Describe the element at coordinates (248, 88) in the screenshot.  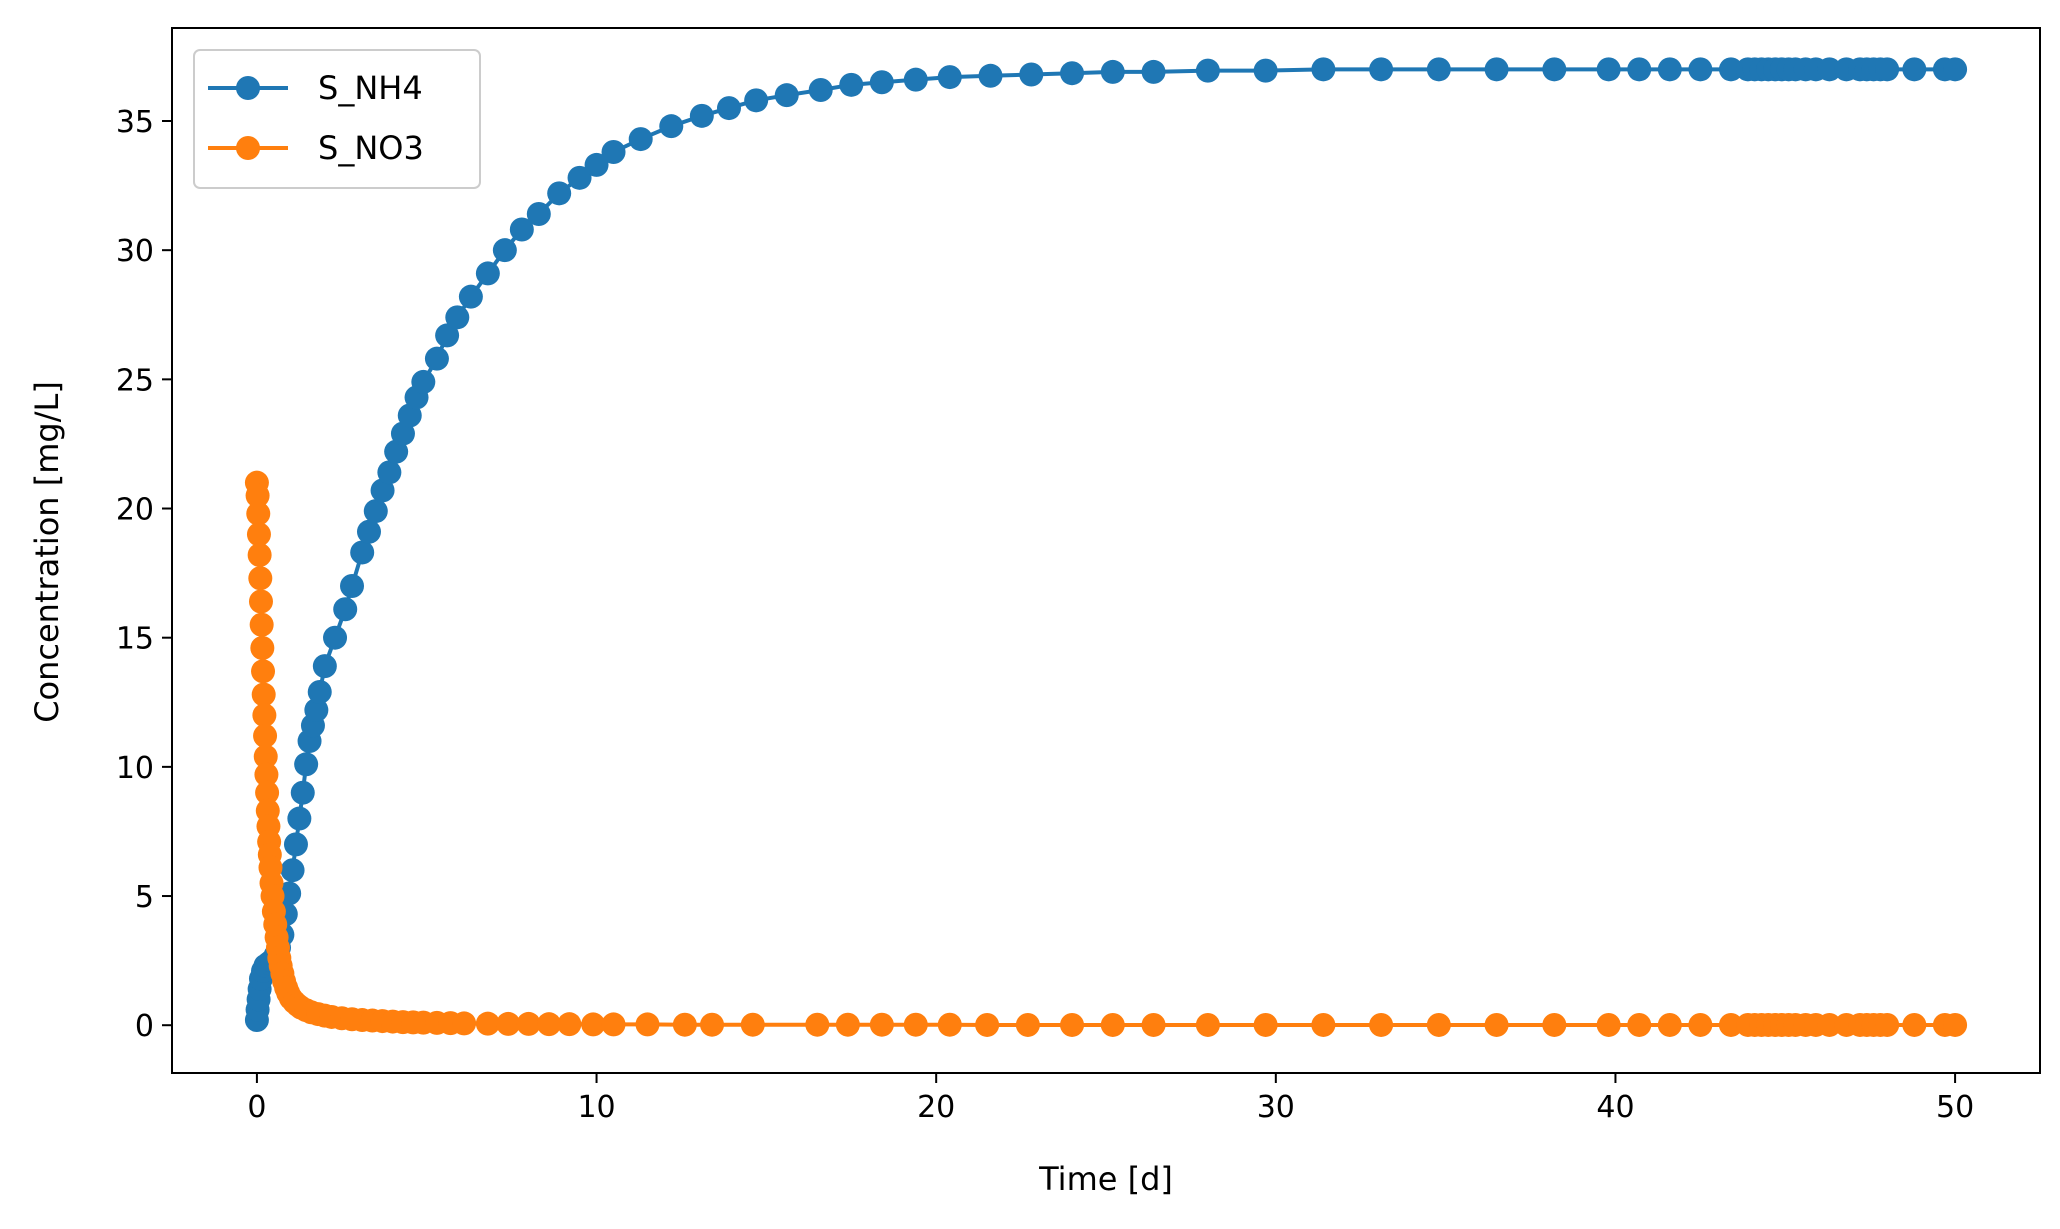
I see `legend-marker-s-nh4` at that location.